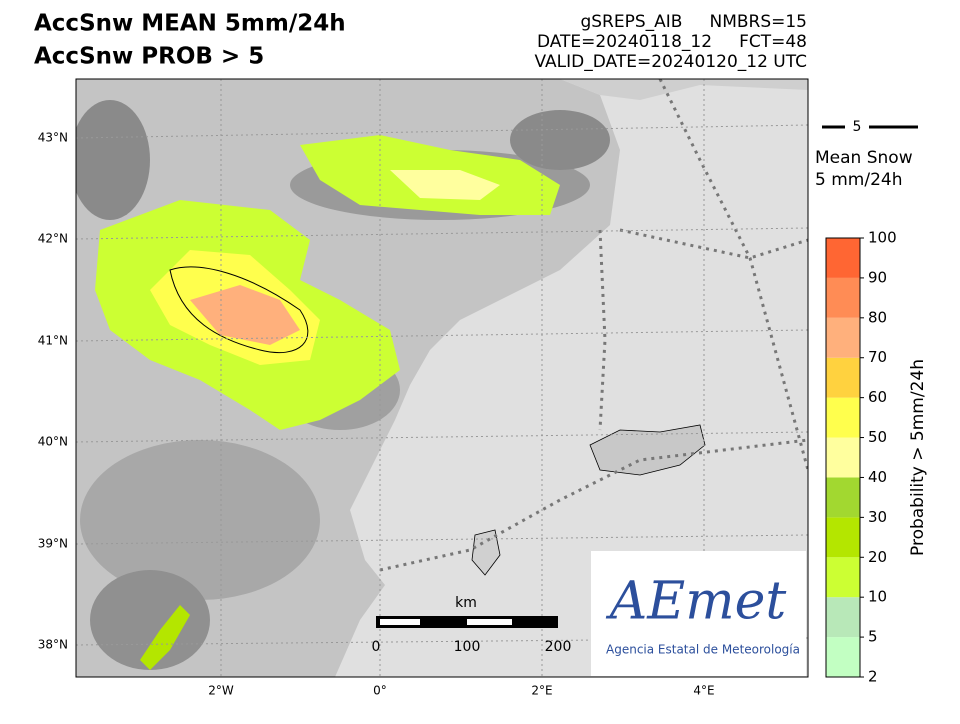 This screenshot has width=960, height=724. What do you see at coordinates (684, 89) in the screenshot?
I see `land` at bounding box center [684, 89].